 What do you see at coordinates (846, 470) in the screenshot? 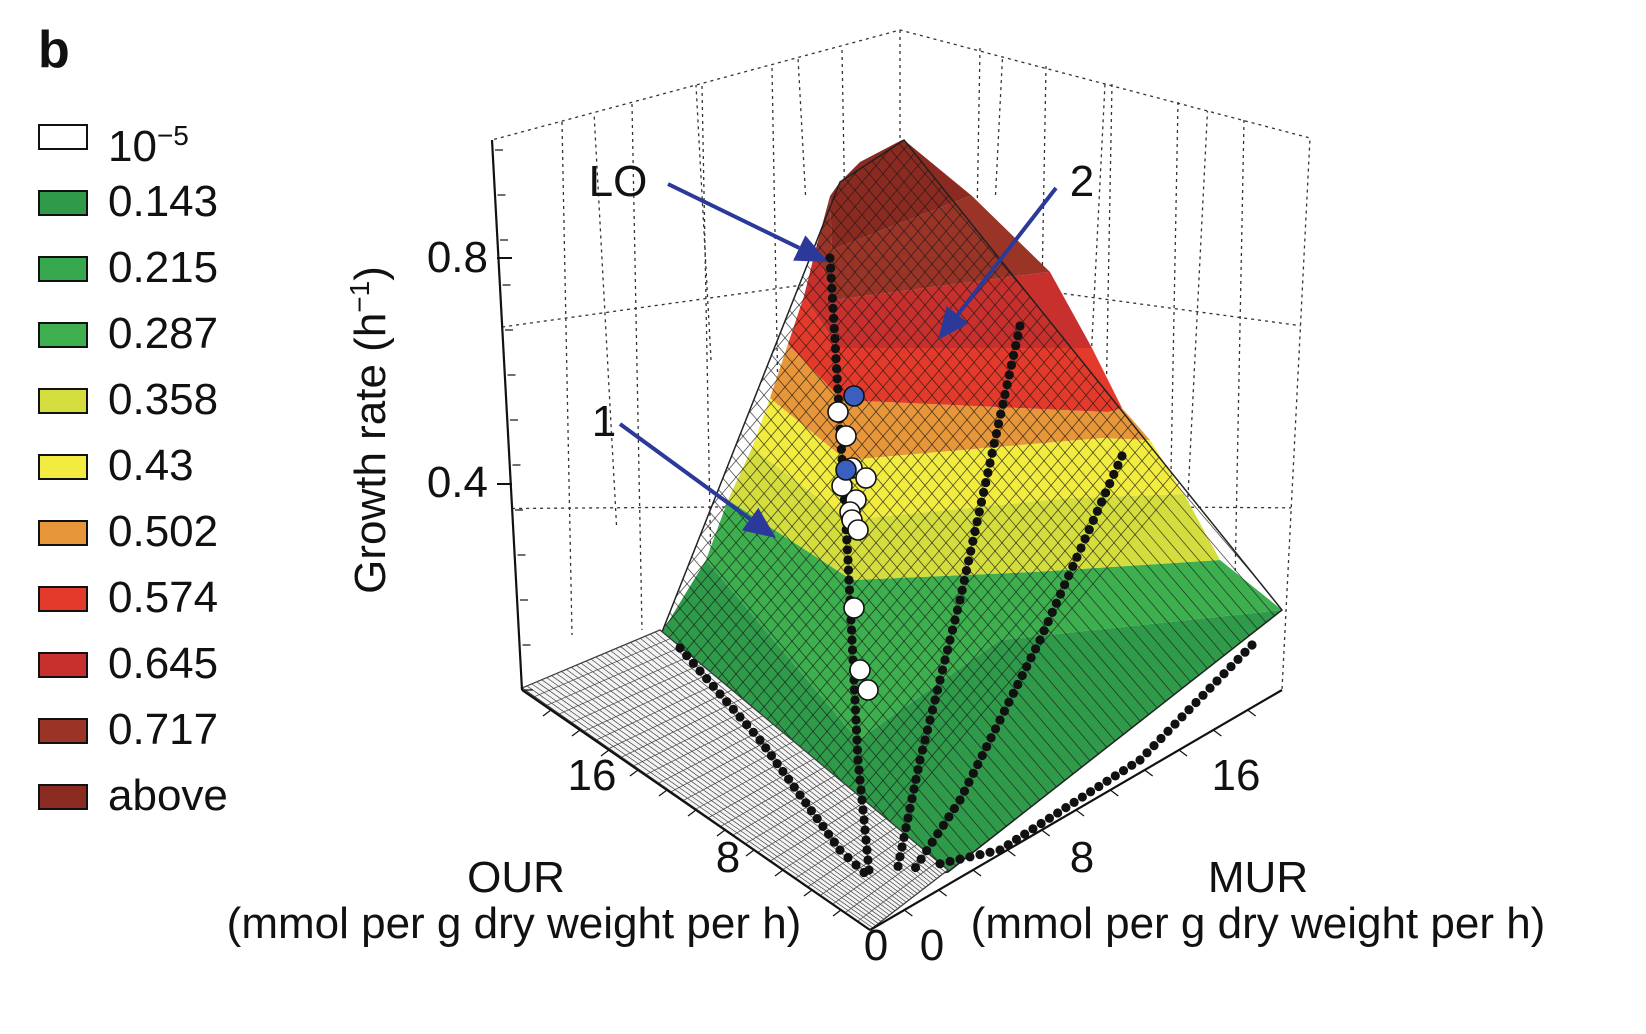
I see `marker-blue` at bounding box center [846, 470].